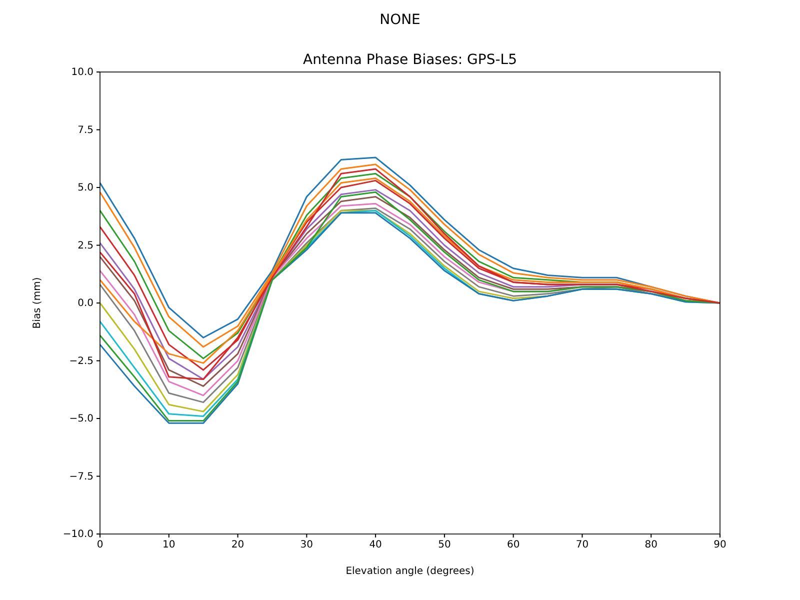  What do you see at coordinates (81, 419) in the screenshot?
I see `y-tick-label: −5.0` at bounding box center [81, 419].